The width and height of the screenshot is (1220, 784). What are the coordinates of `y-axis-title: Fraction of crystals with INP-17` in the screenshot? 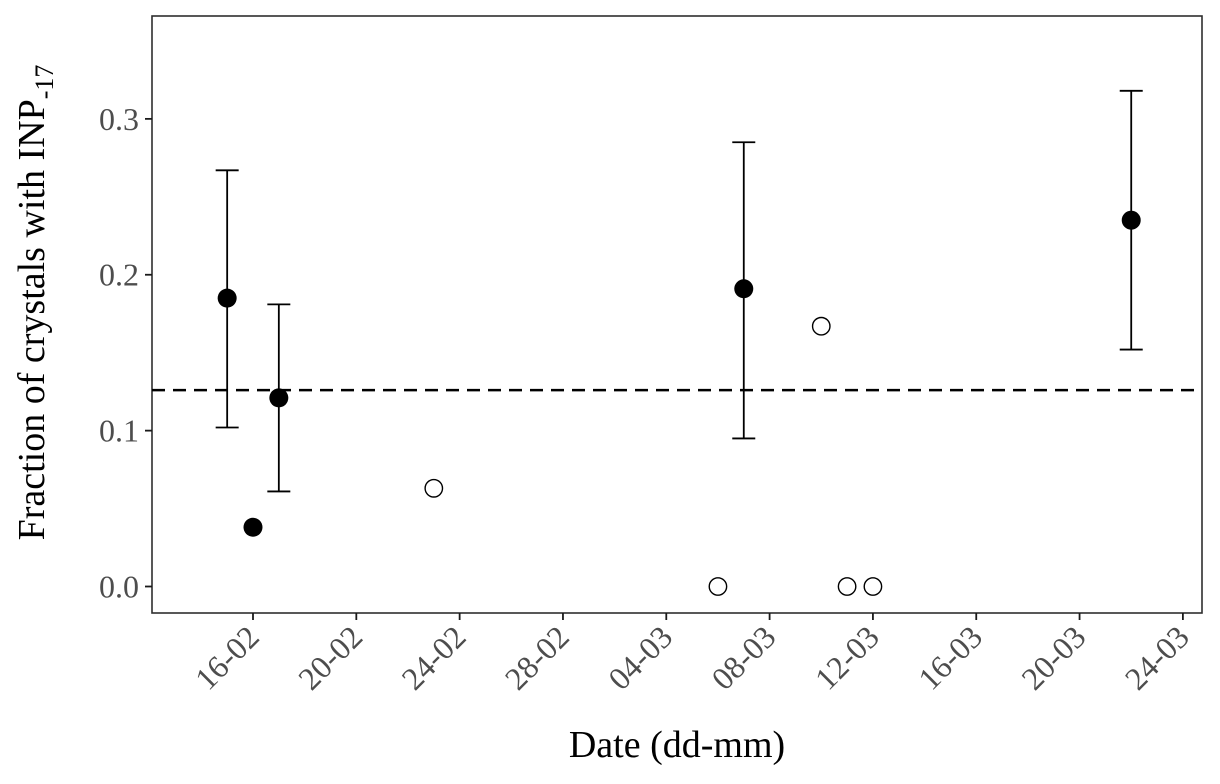 It's located at (35, 303).